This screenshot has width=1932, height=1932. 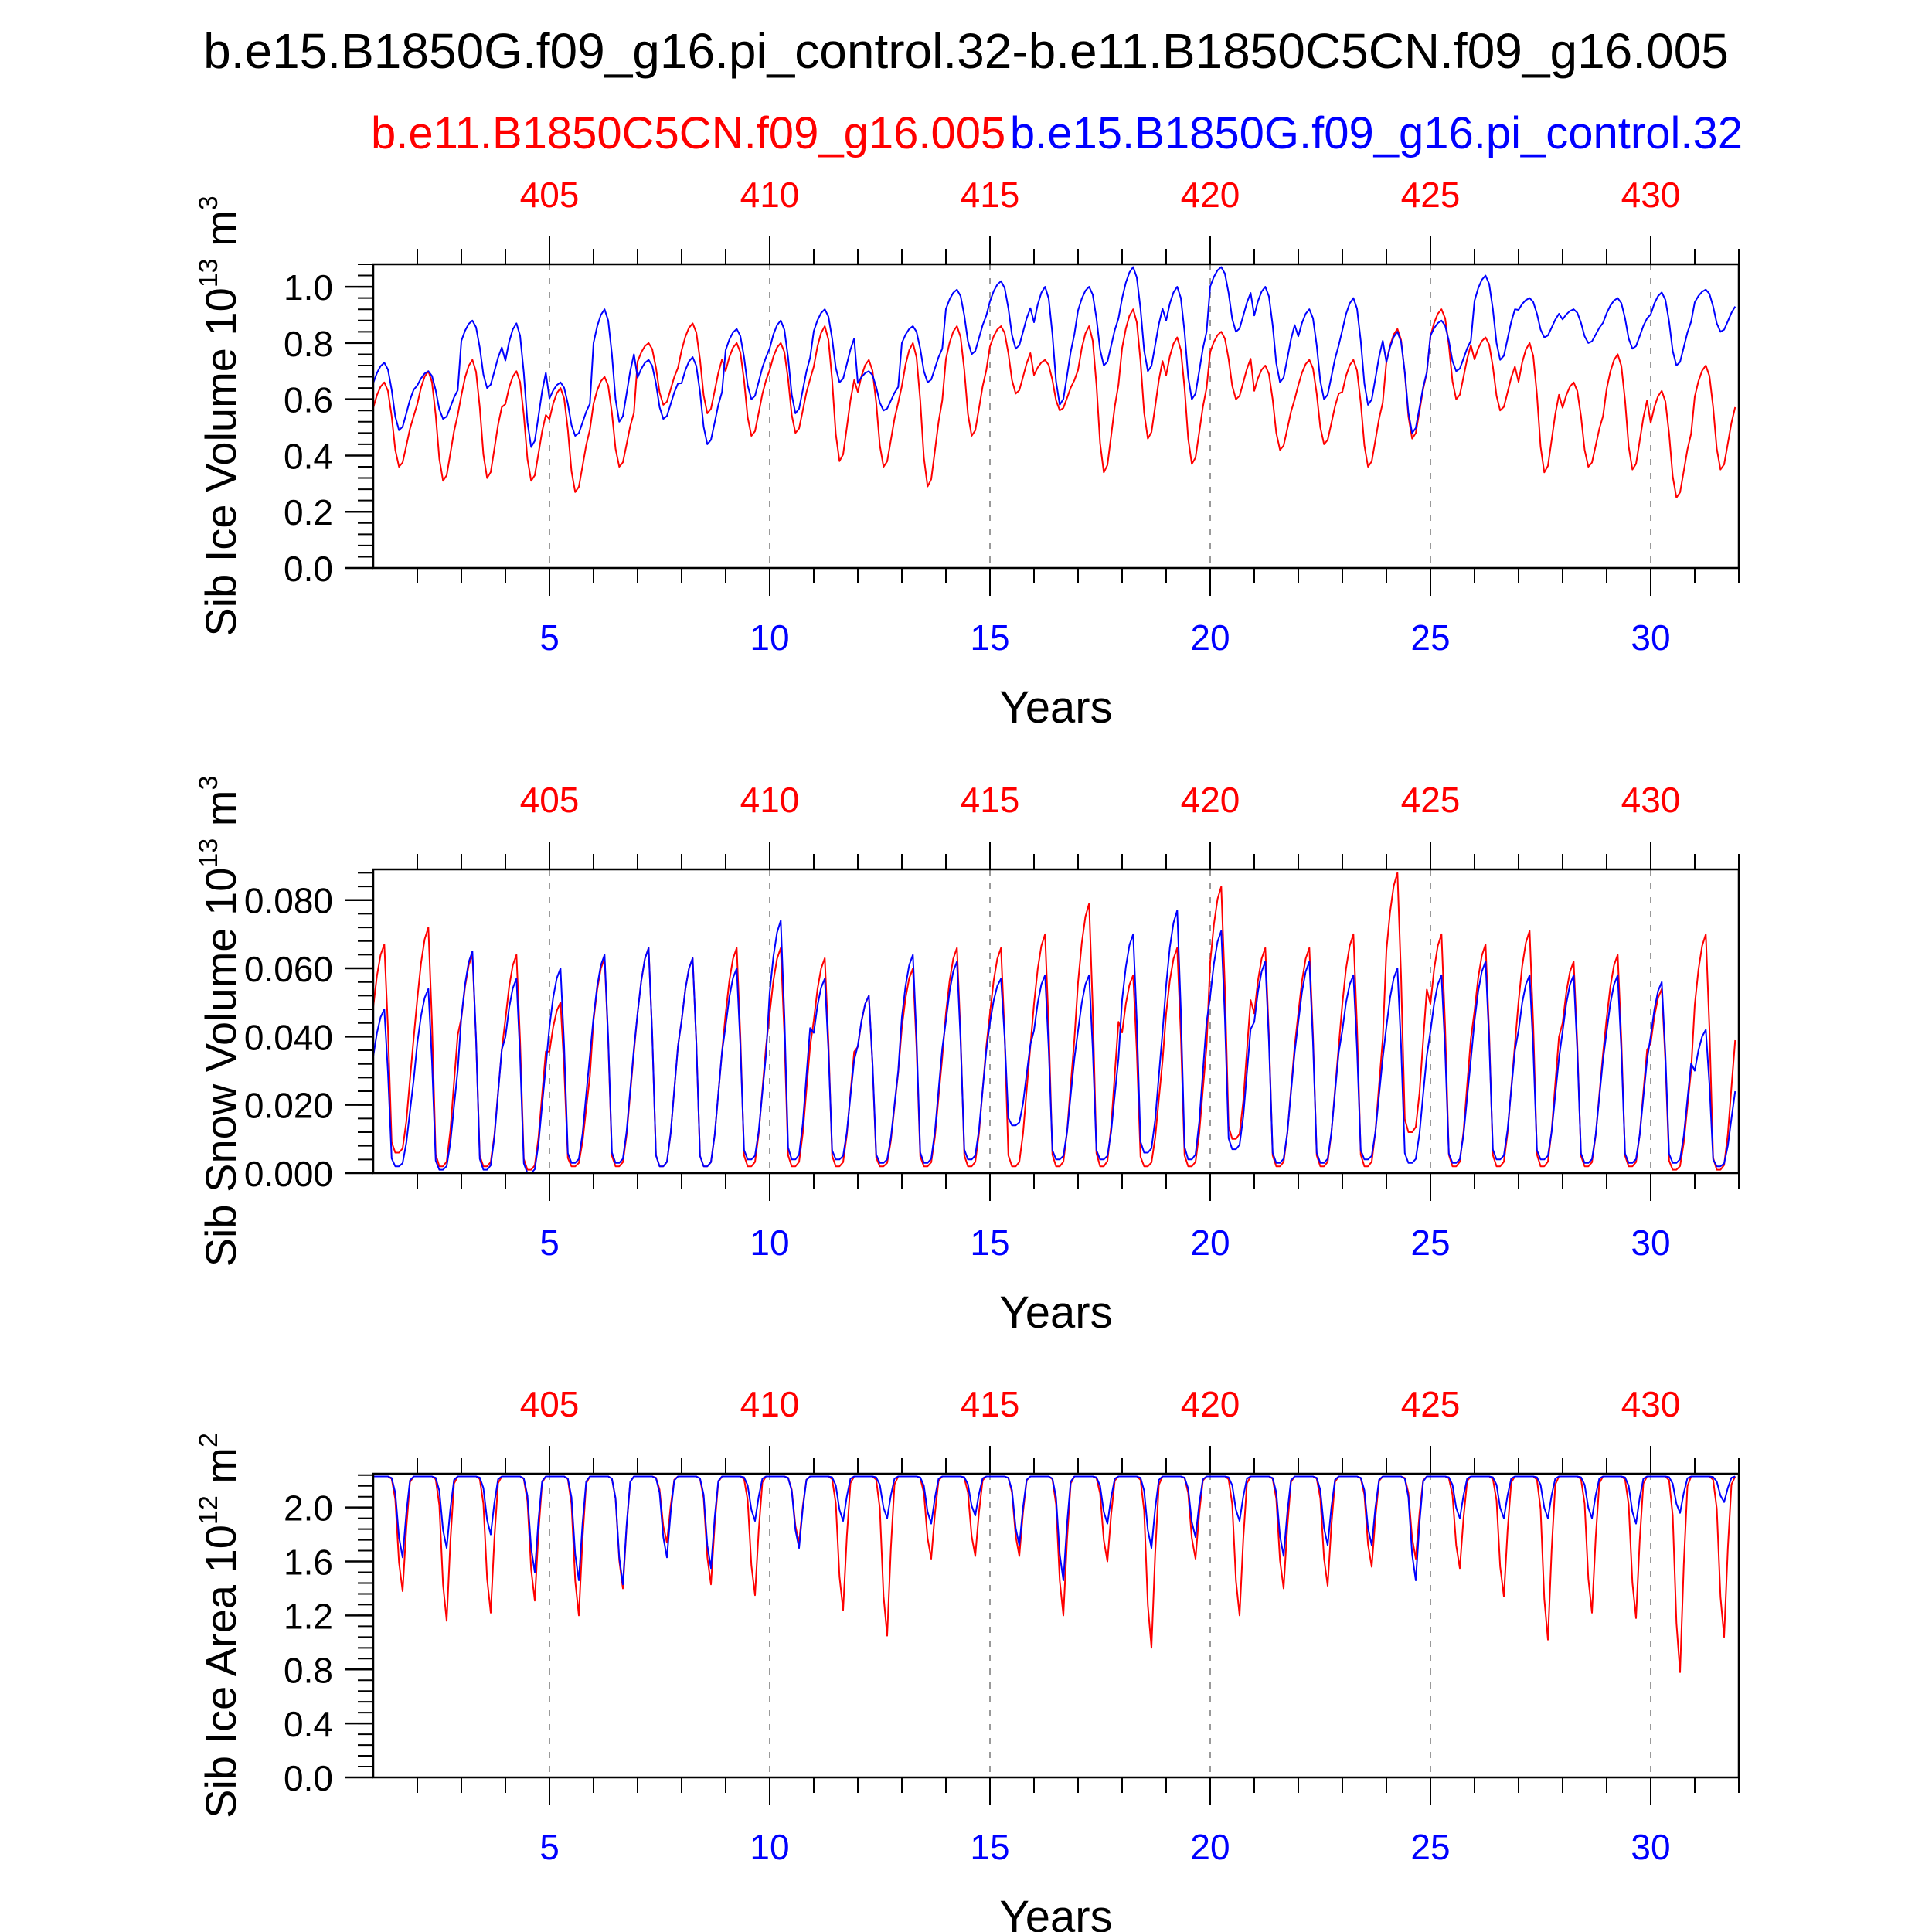 I want to click on y-tick-label: 2.0, so click(x=308, y=1509).